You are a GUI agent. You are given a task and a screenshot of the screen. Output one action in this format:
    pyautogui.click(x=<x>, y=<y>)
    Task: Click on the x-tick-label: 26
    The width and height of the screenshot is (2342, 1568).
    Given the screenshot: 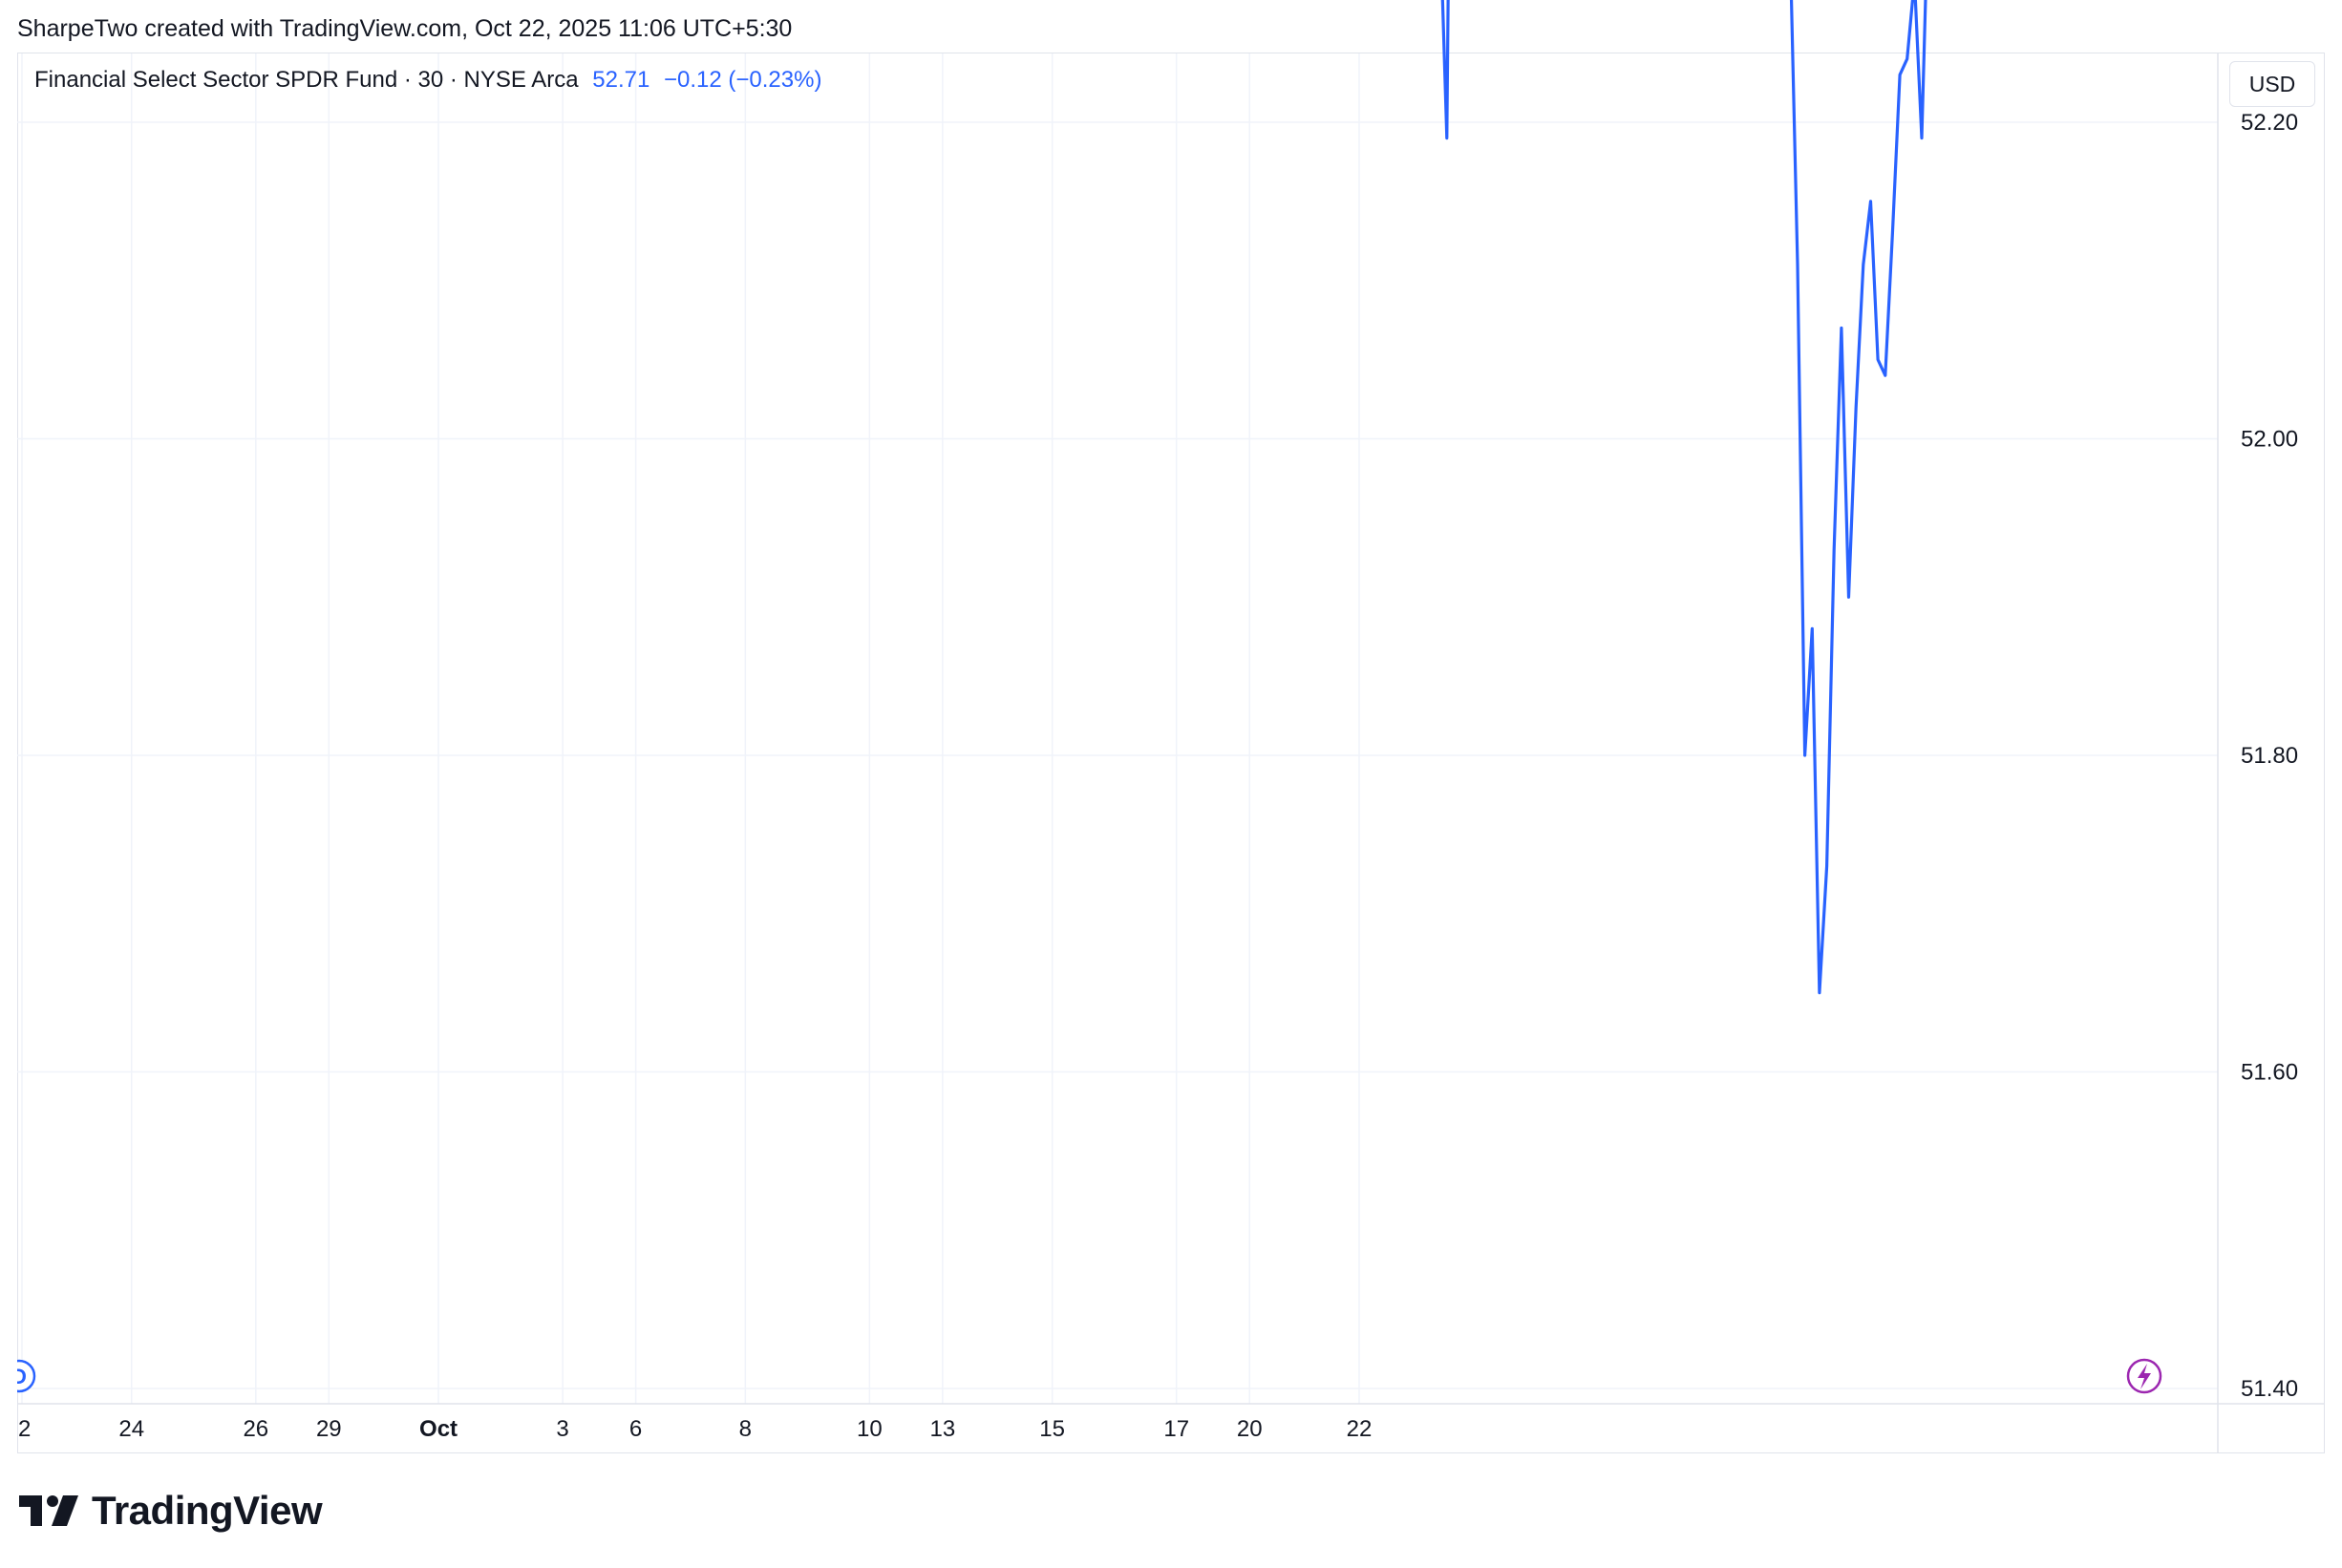 What is the action you would take?
    pyautogui.click(x=255, y=1429)
    